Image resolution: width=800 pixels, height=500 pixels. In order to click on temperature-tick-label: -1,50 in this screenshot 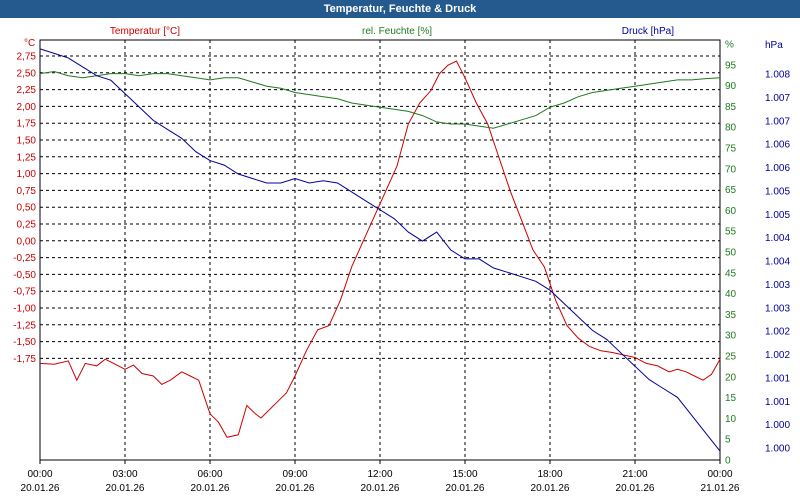, I will do `click(24, 342)`.